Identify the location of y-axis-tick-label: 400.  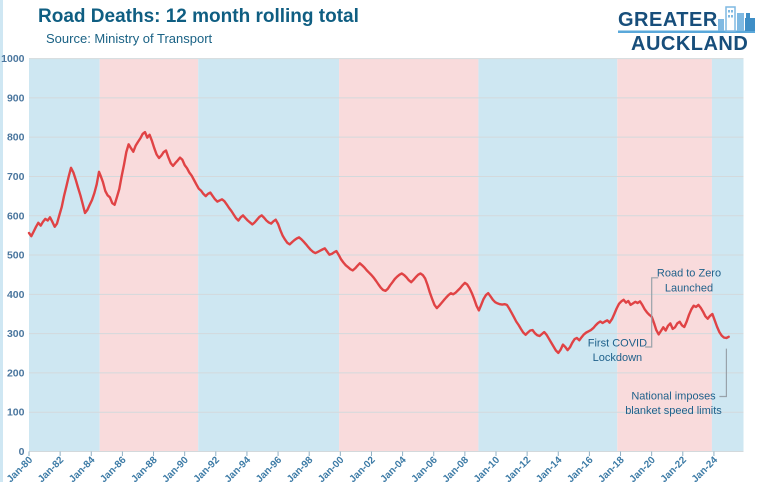
(16, 295).